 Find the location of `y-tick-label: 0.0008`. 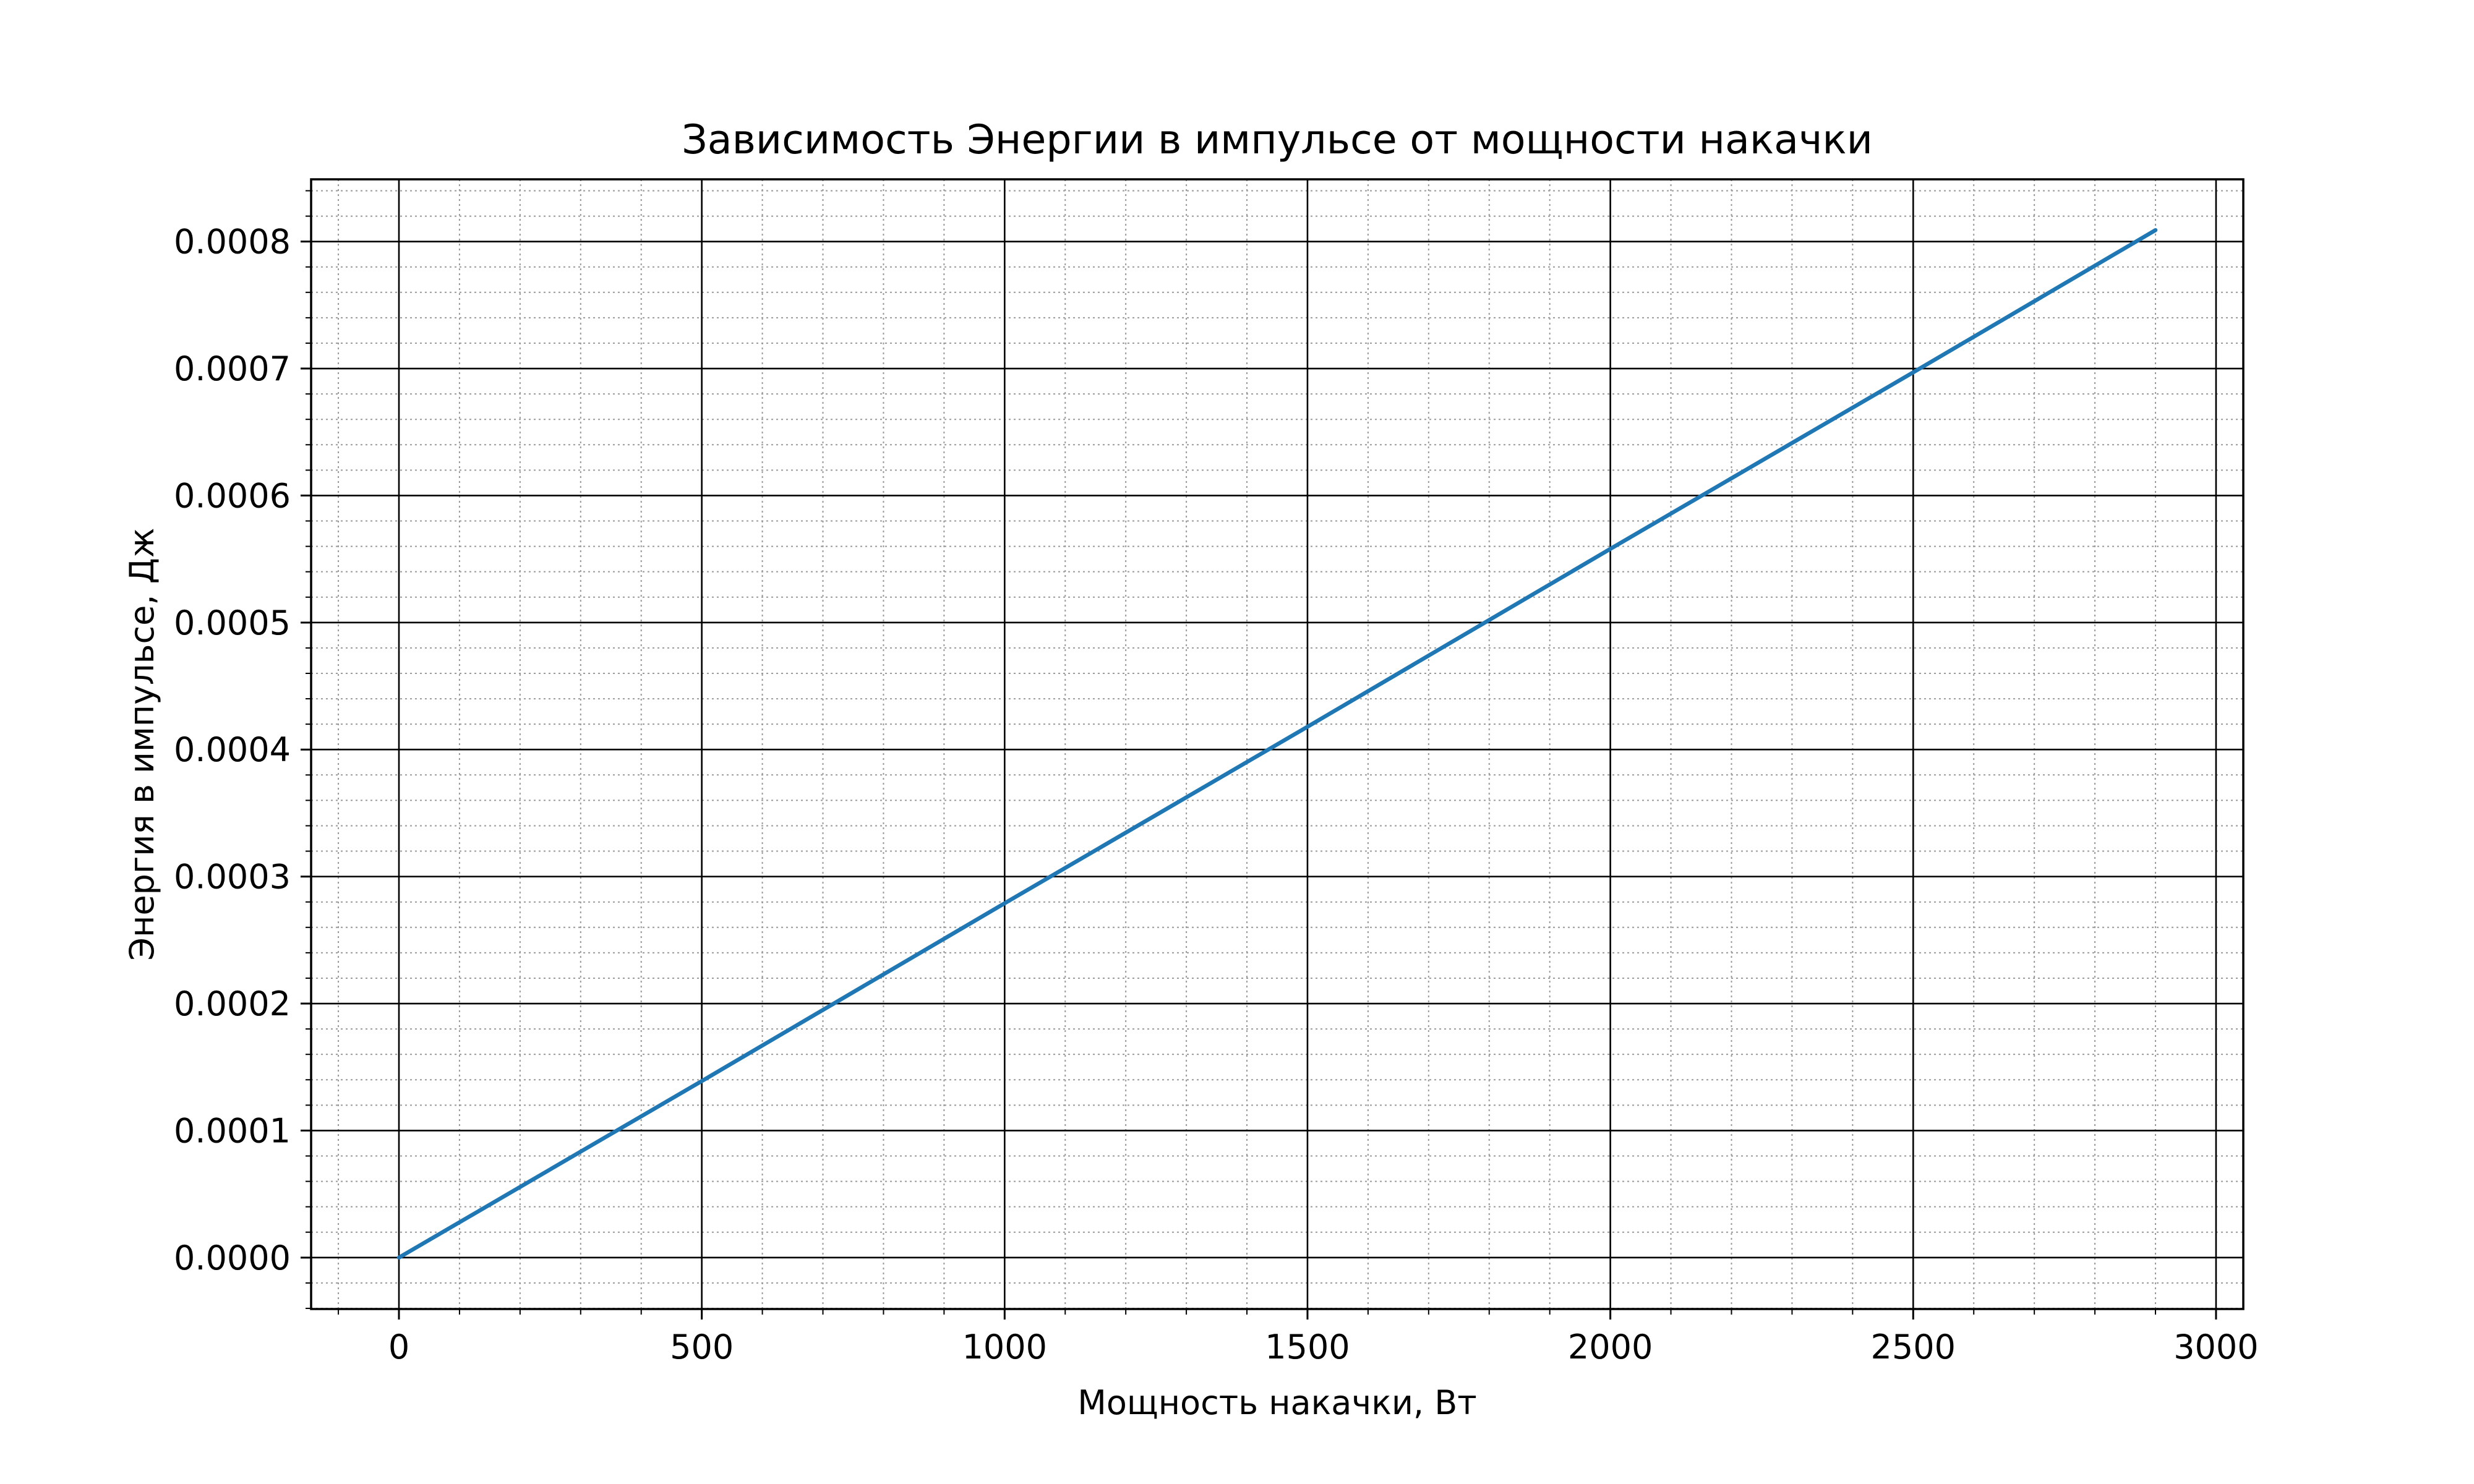

y-tick-label: 0.0008 is located at coordinates (232, 242).